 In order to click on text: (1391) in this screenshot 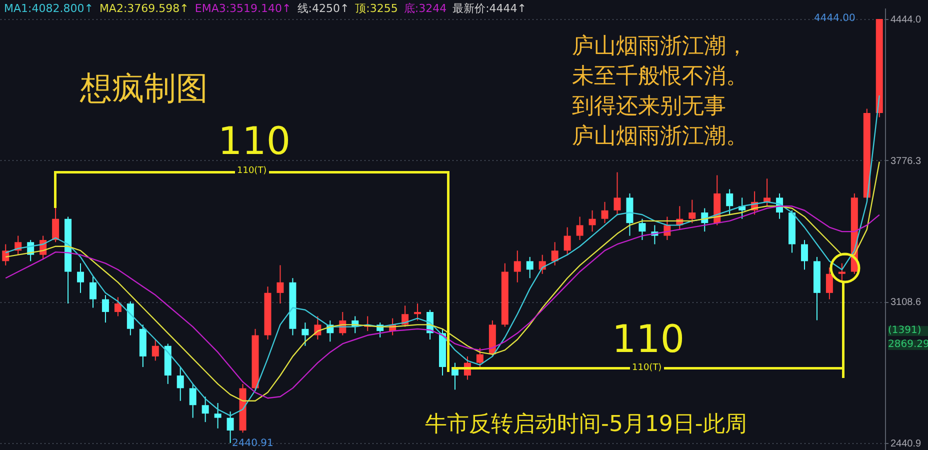, I will do `click(908, 330)`.